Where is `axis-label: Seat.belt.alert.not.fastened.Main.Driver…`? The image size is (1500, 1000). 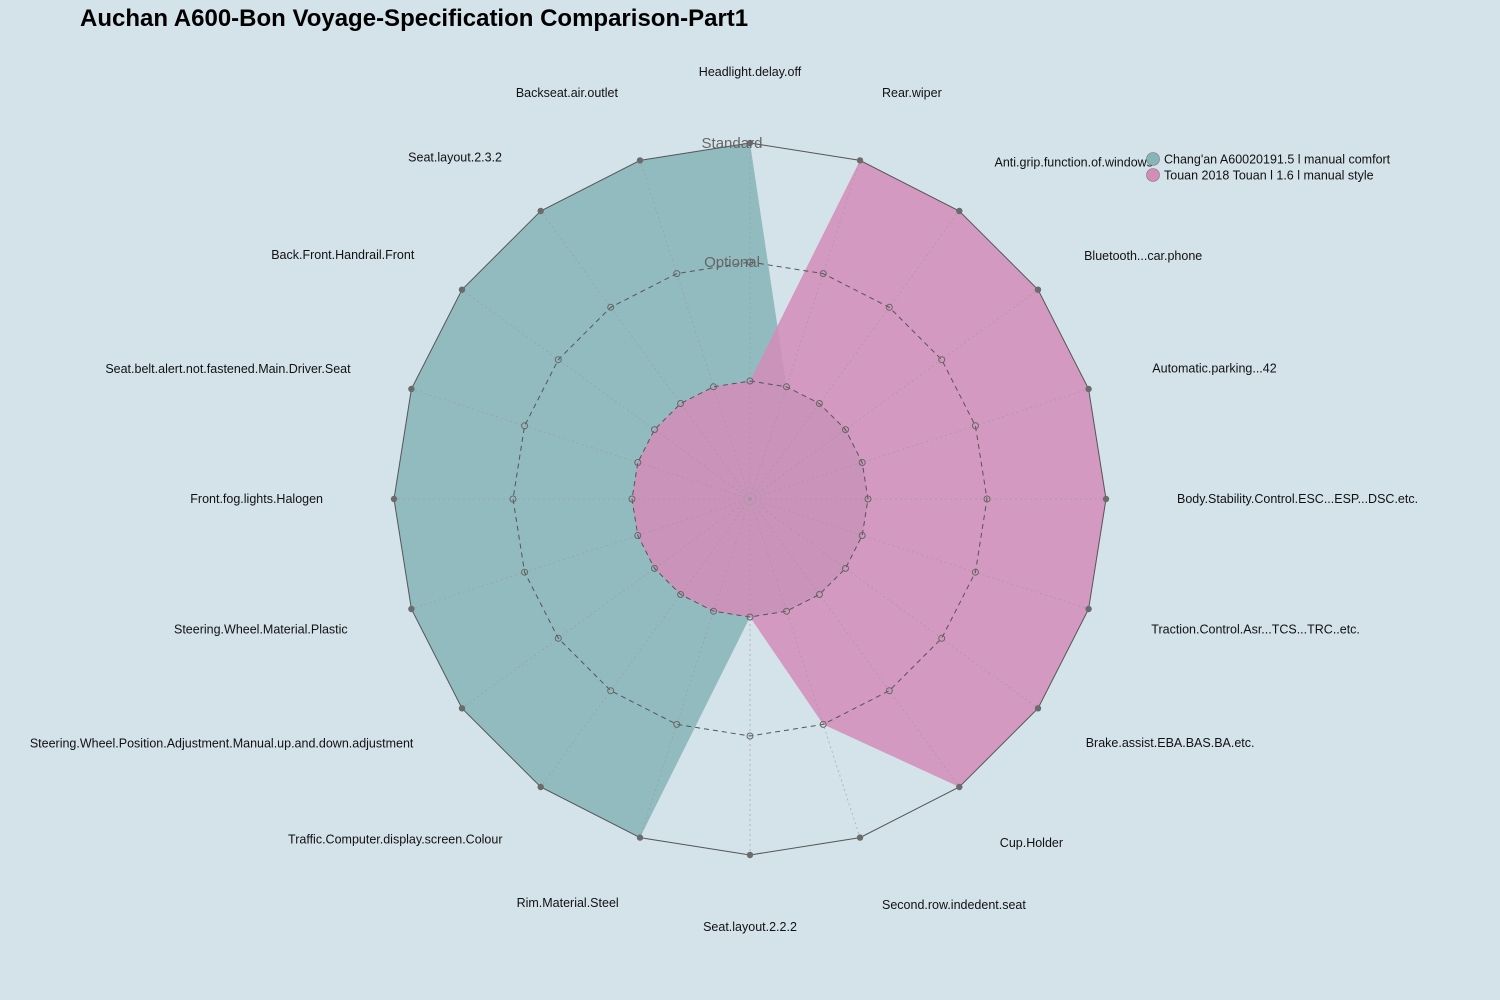
axis-label: Seat.belt.alert.not.fastened.Main.Driver… is located at coordinates (228, 369).